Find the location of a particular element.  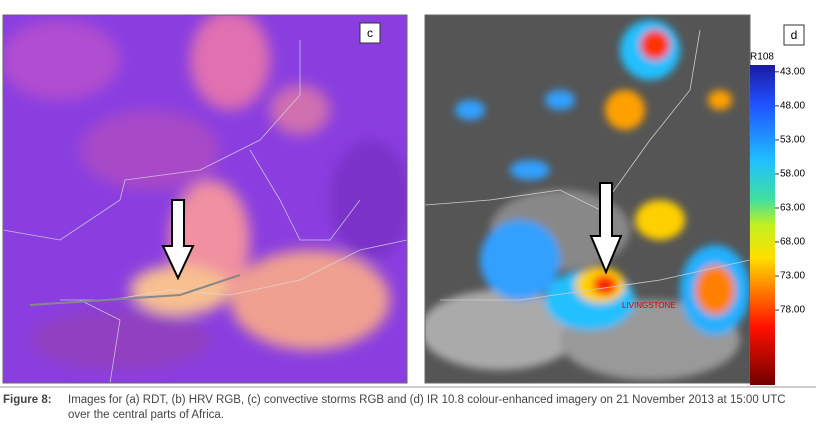

panel-label: d is located at coordinates (794, 35).